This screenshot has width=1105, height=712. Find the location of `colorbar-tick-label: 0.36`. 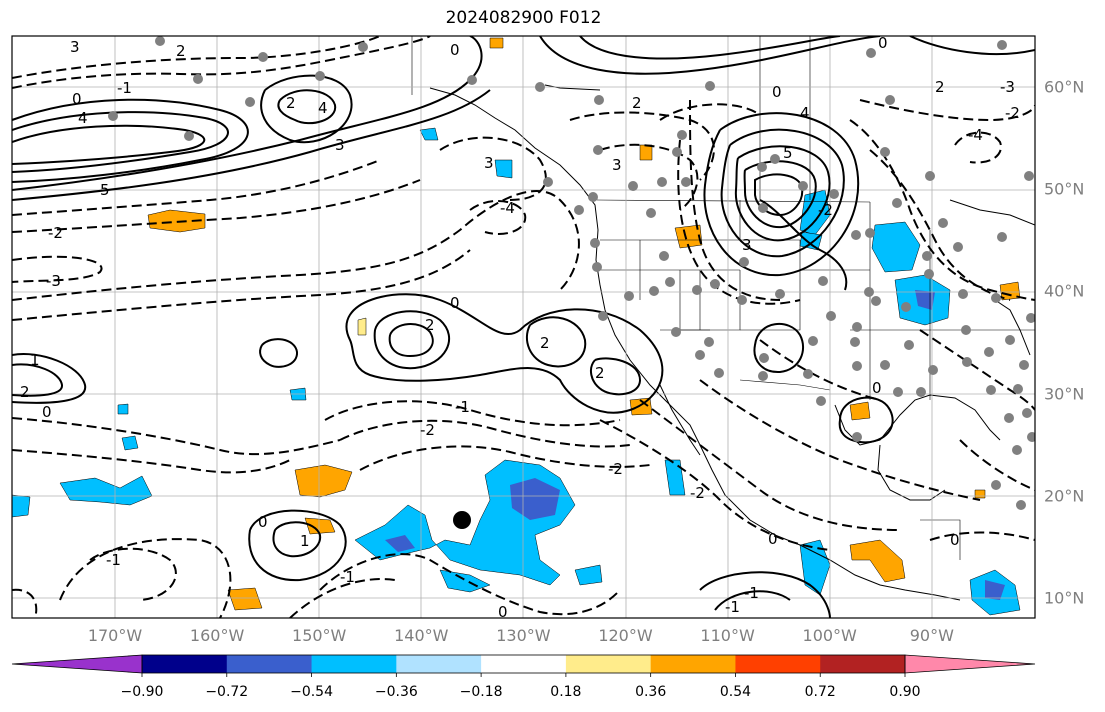

colorbar-tick-label: 0.36 is located at coordinates (651, 692).